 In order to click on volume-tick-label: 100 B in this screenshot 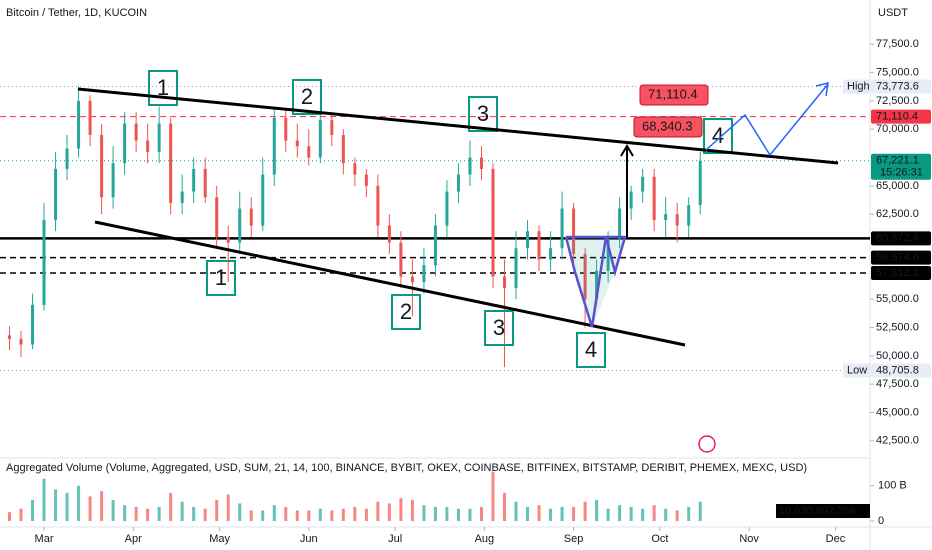, I will do `click(892, 486)`.